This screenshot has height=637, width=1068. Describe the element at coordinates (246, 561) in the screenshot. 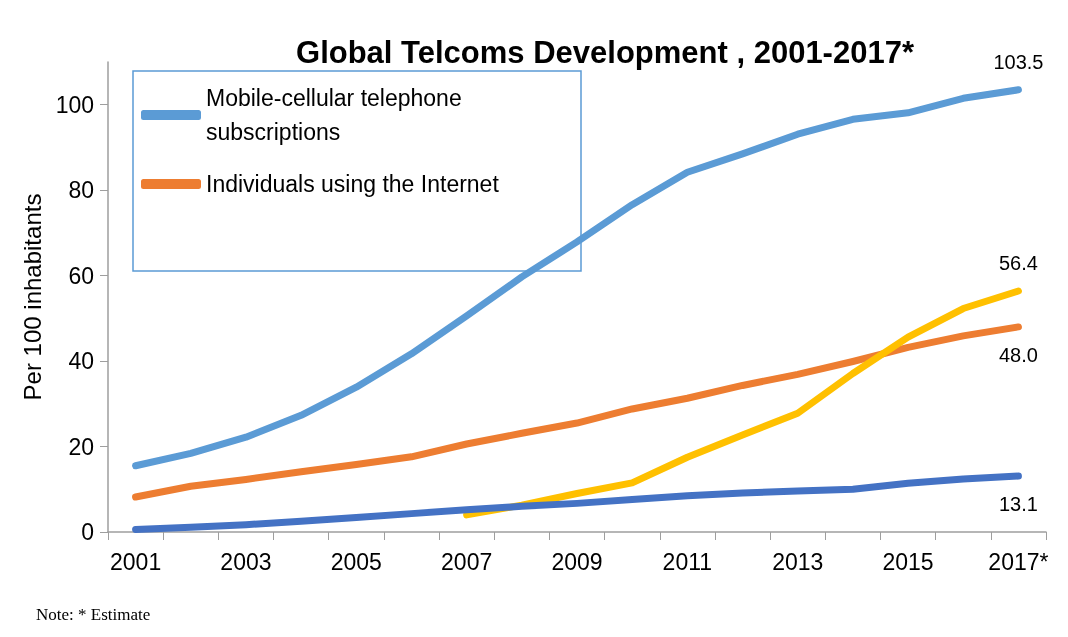

I see `x-tick-label: 2003` at that location.